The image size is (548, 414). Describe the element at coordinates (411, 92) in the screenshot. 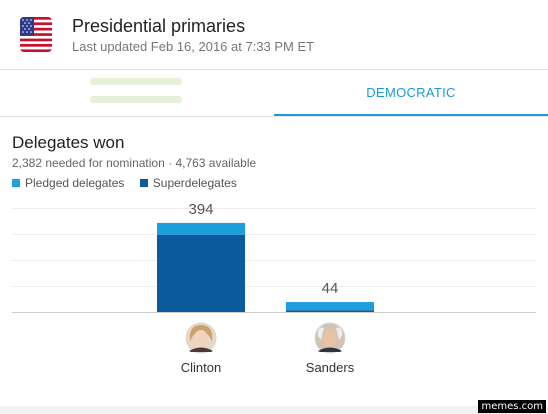

I see `tab-democratic: DEMOCRATIC` at that location.